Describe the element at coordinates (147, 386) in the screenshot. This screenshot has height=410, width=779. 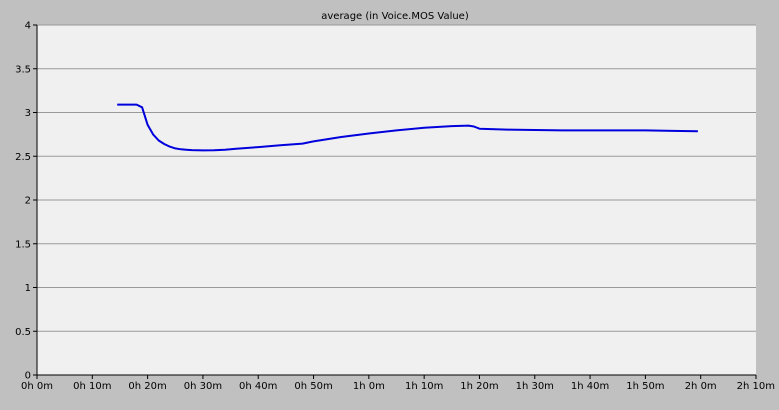
I see `x-tick-label: 0h 20m` at that location.